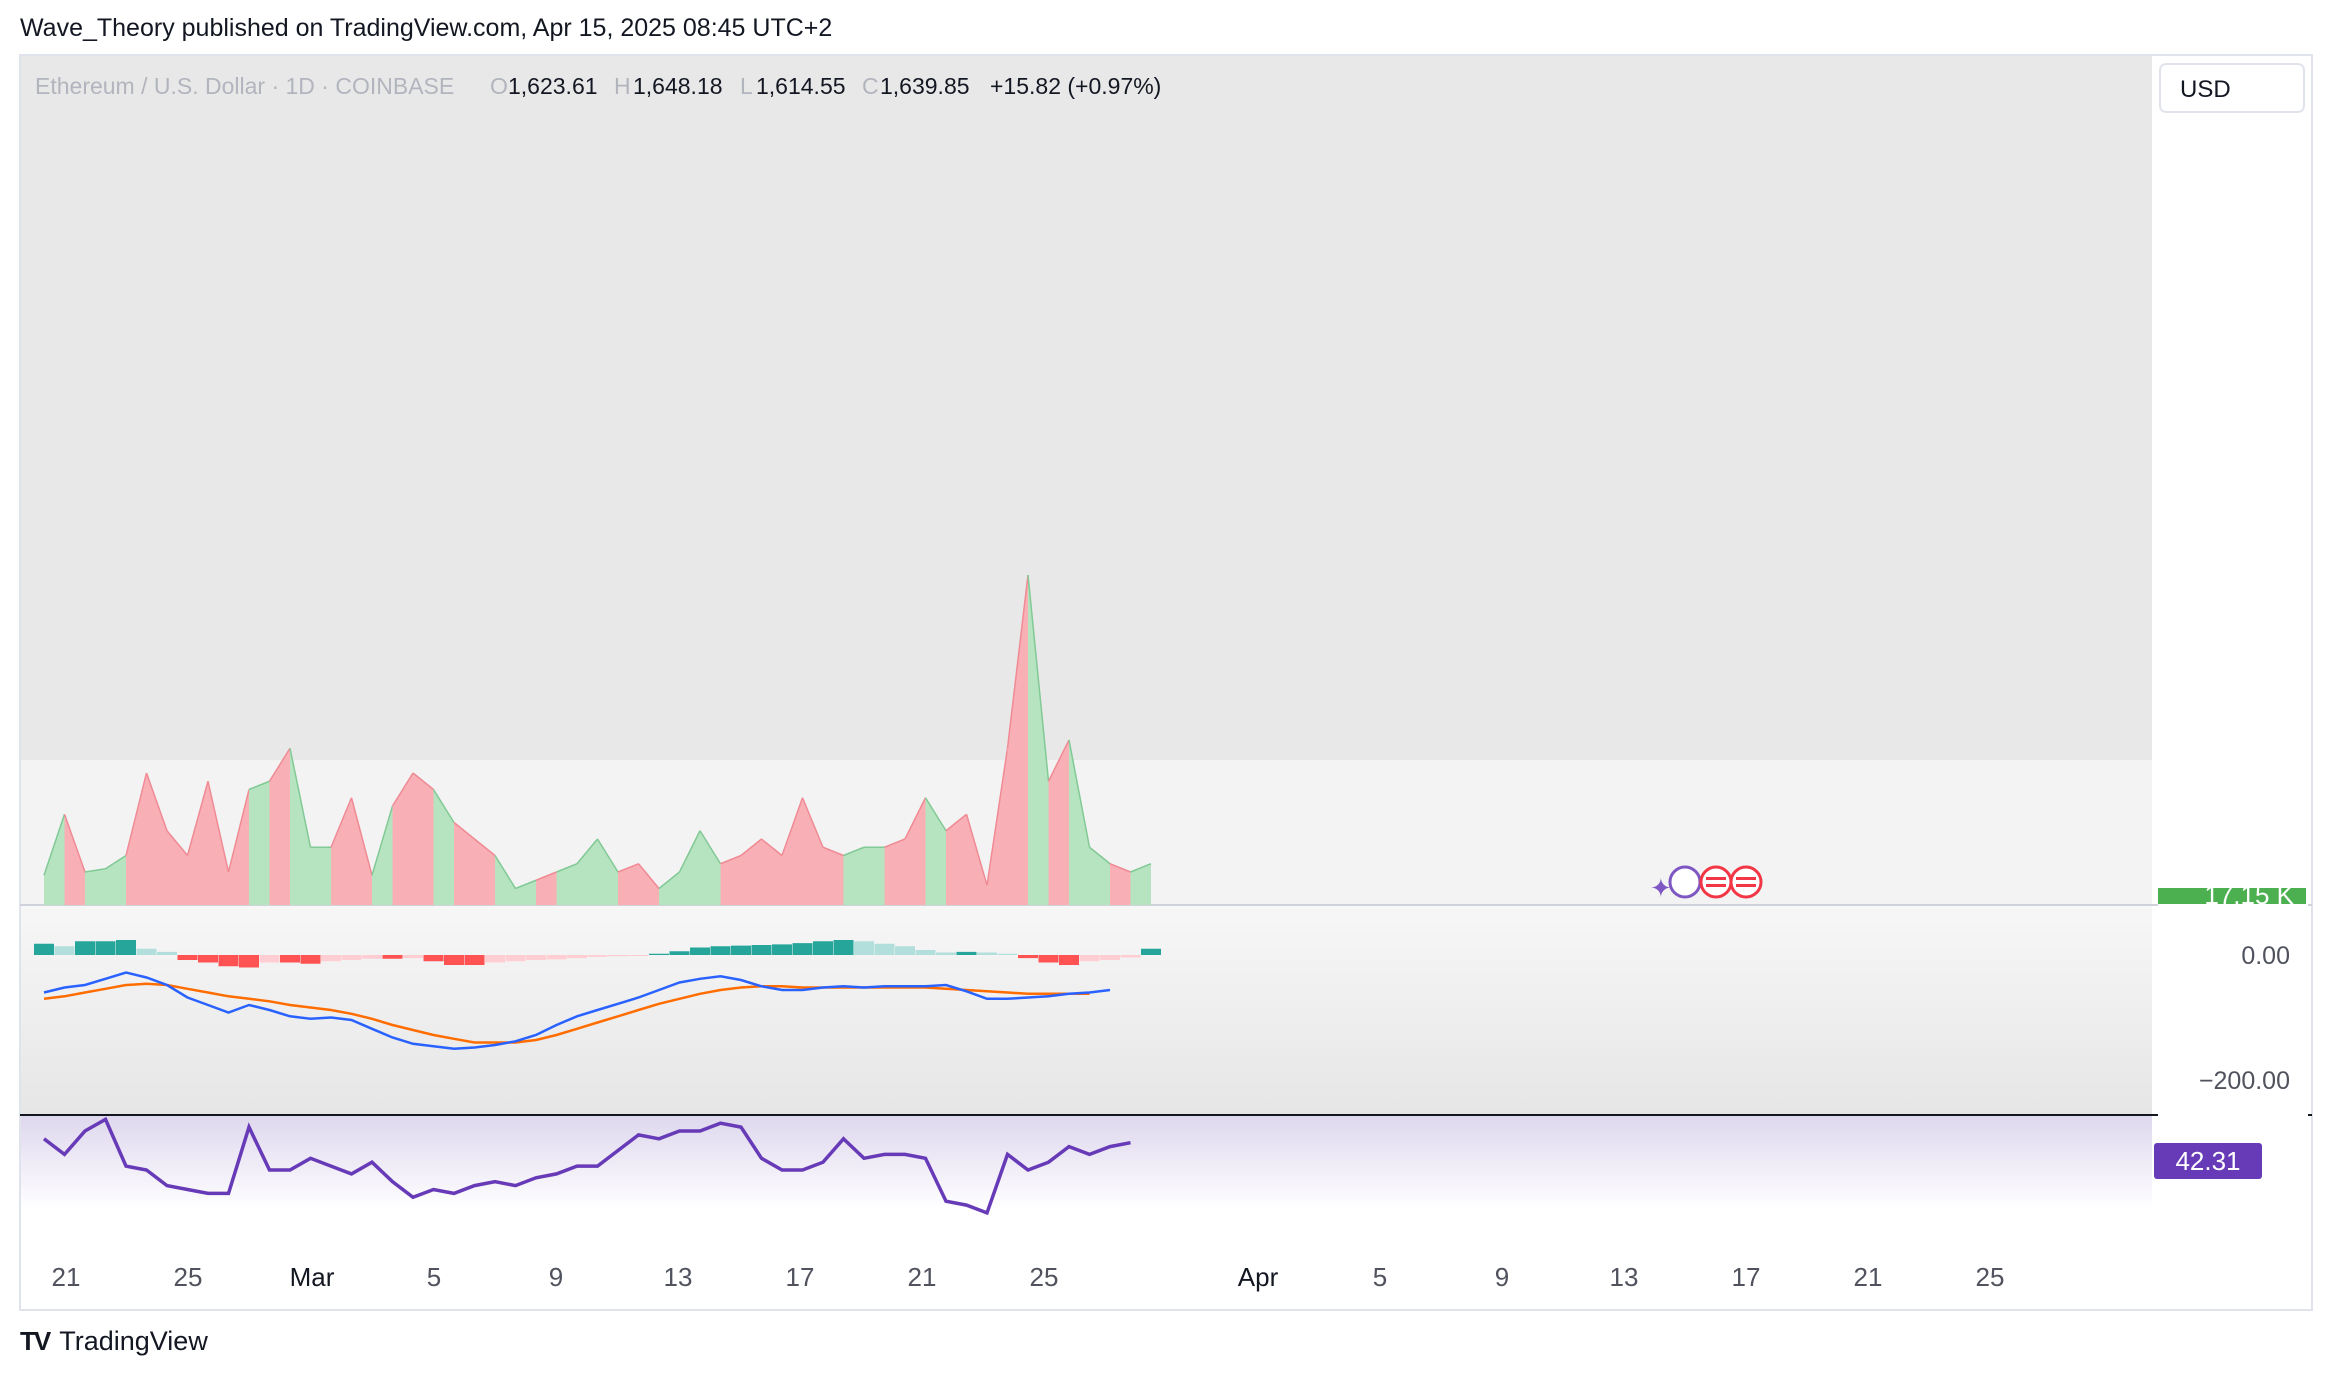 This screenshot has width=2332, height=1378. What do you see at coordinates (586, 1166) in the screenshot?
I see `rsi-line` at bounding box center [586, 1166].